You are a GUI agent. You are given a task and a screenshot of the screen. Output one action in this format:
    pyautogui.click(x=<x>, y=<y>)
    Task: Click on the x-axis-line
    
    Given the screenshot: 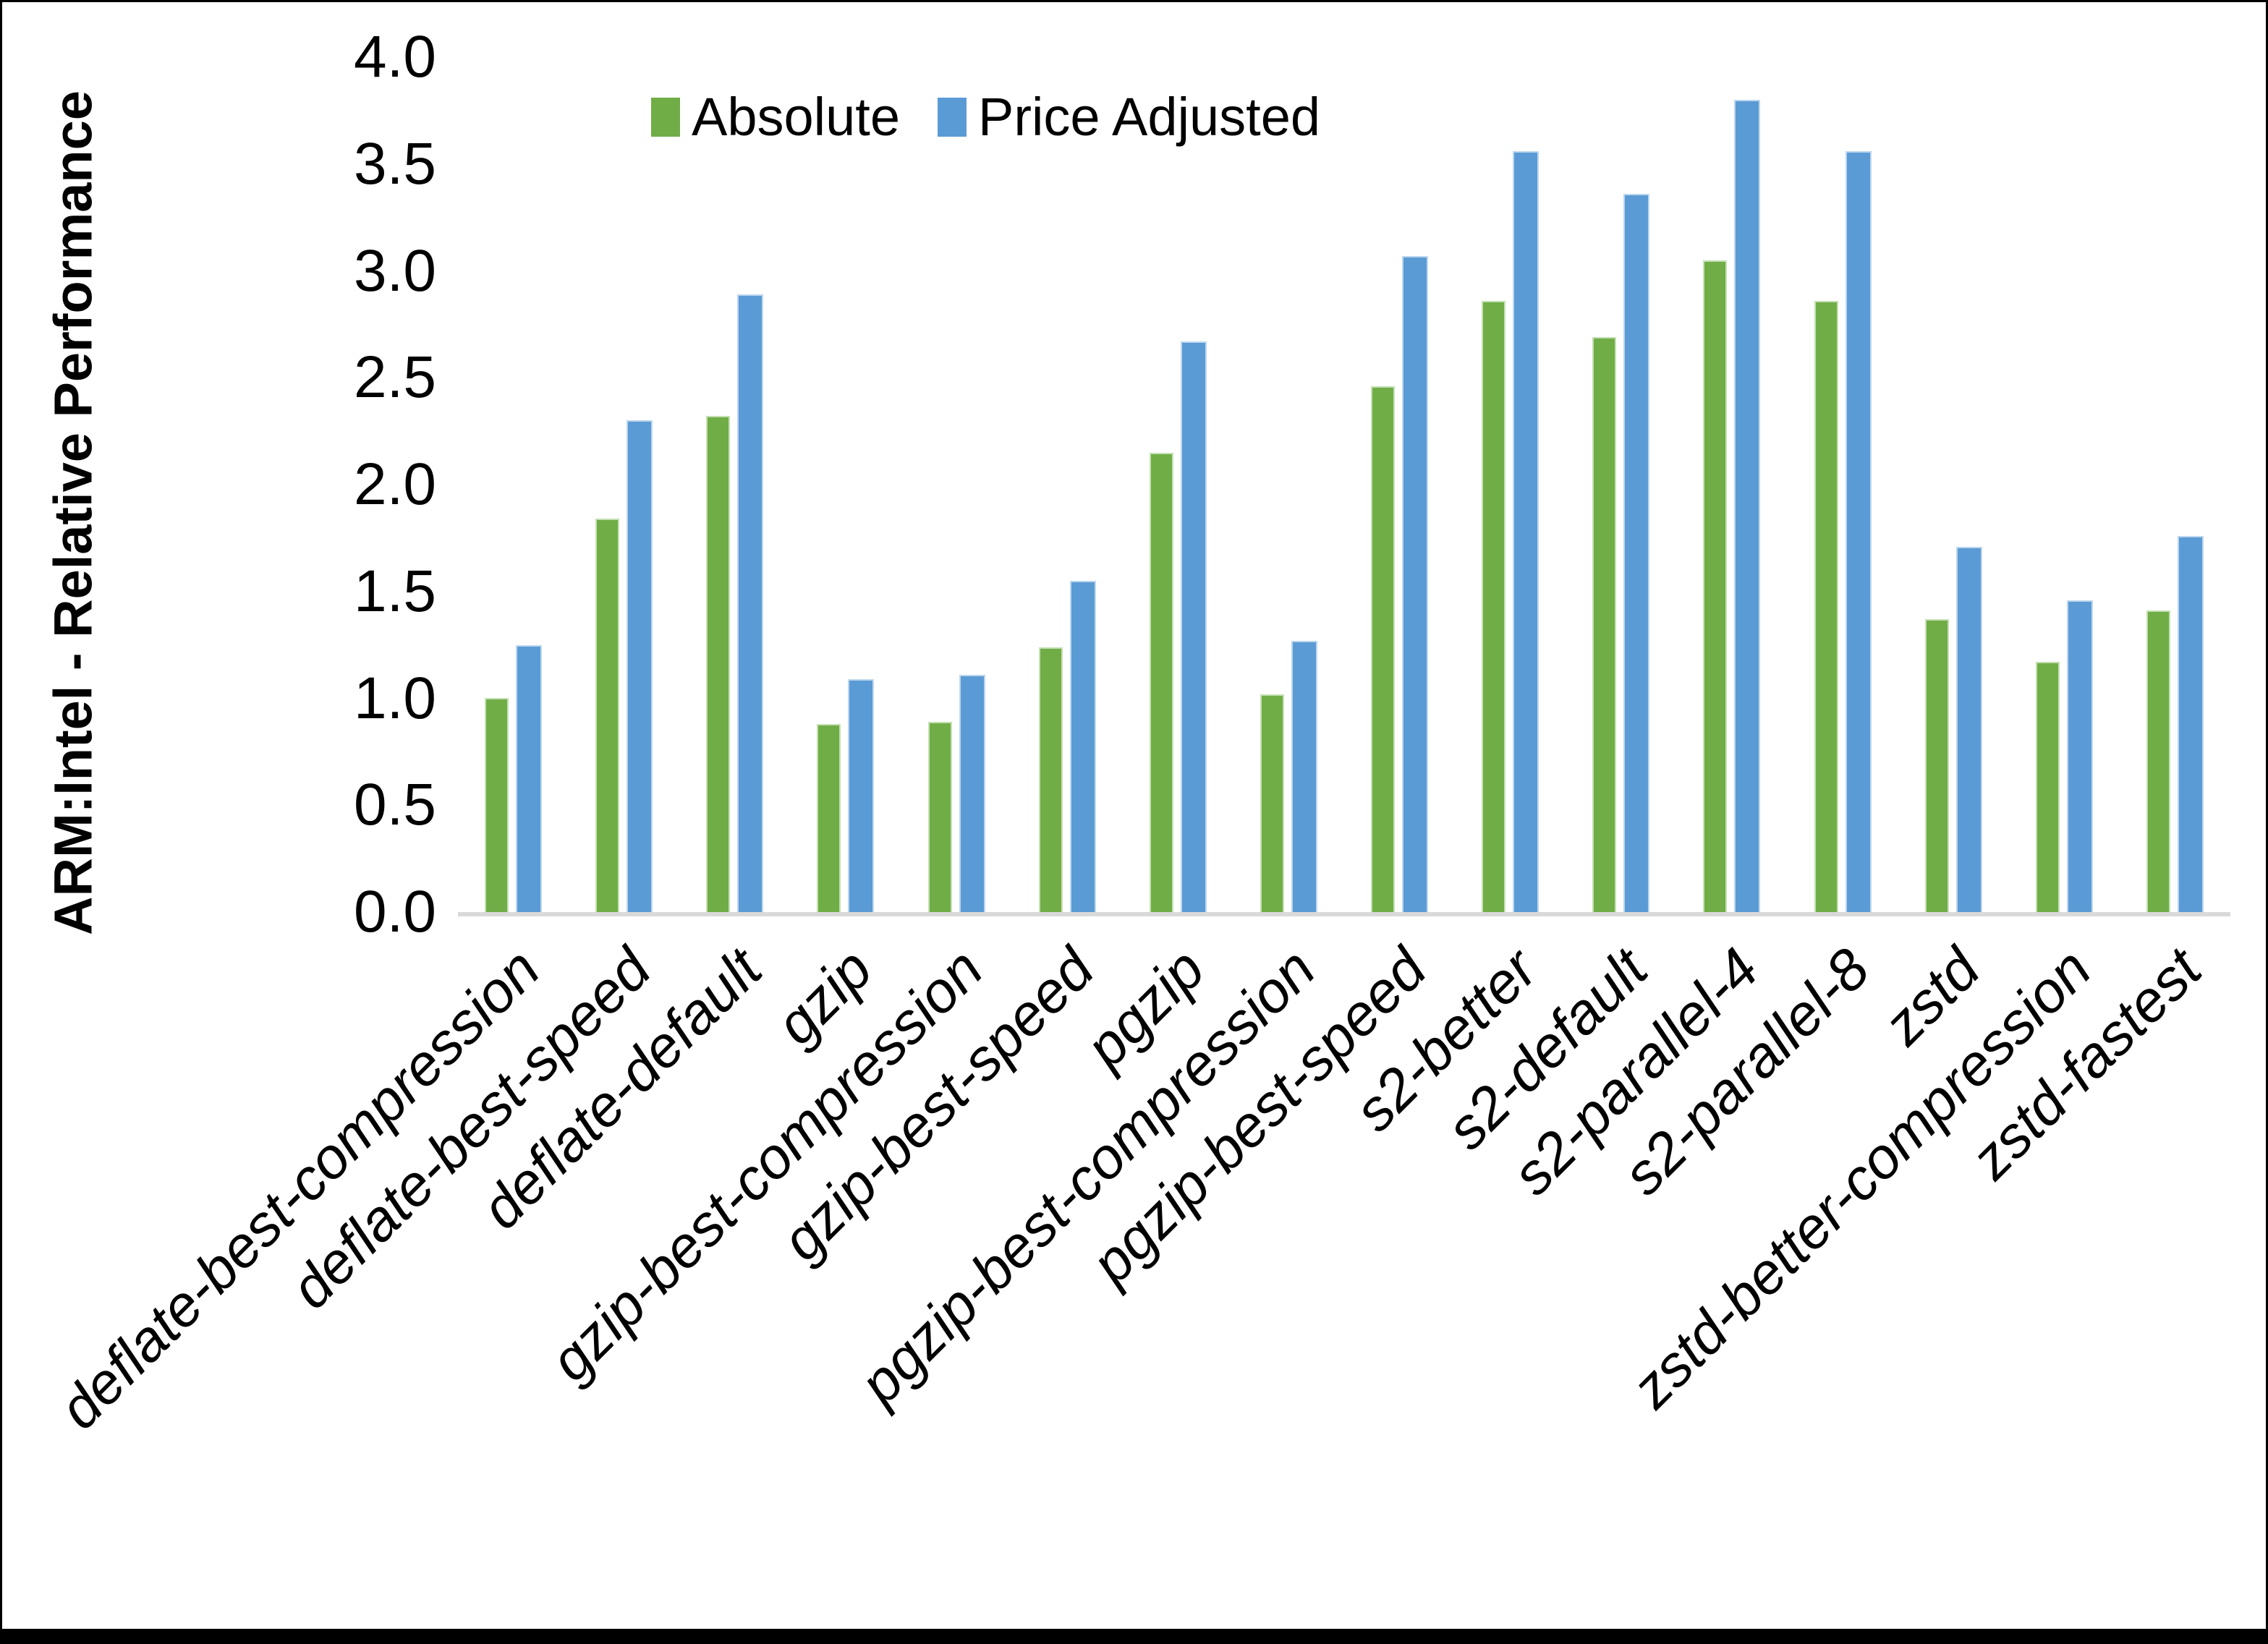 What is the action you would take?
    pyautogui.click(x=1344, y=914)
    